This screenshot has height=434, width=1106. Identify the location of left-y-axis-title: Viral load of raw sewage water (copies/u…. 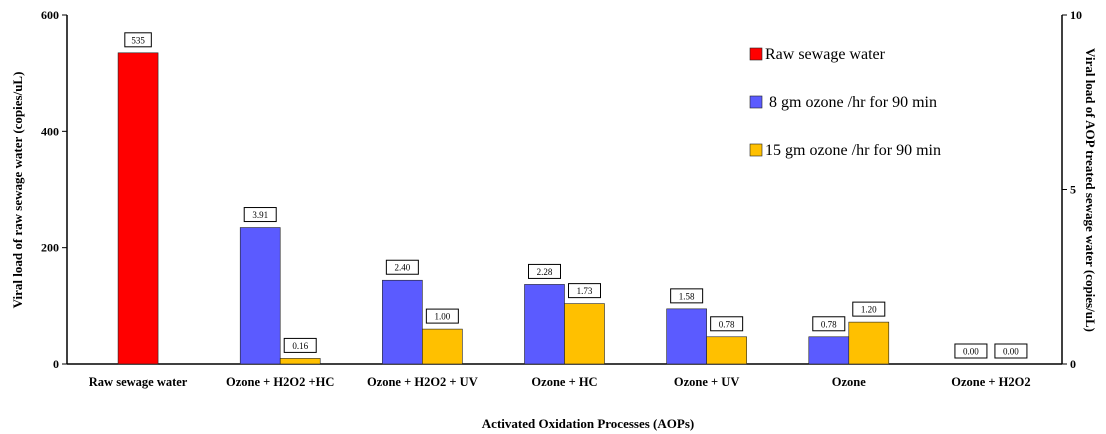
(17, 190).